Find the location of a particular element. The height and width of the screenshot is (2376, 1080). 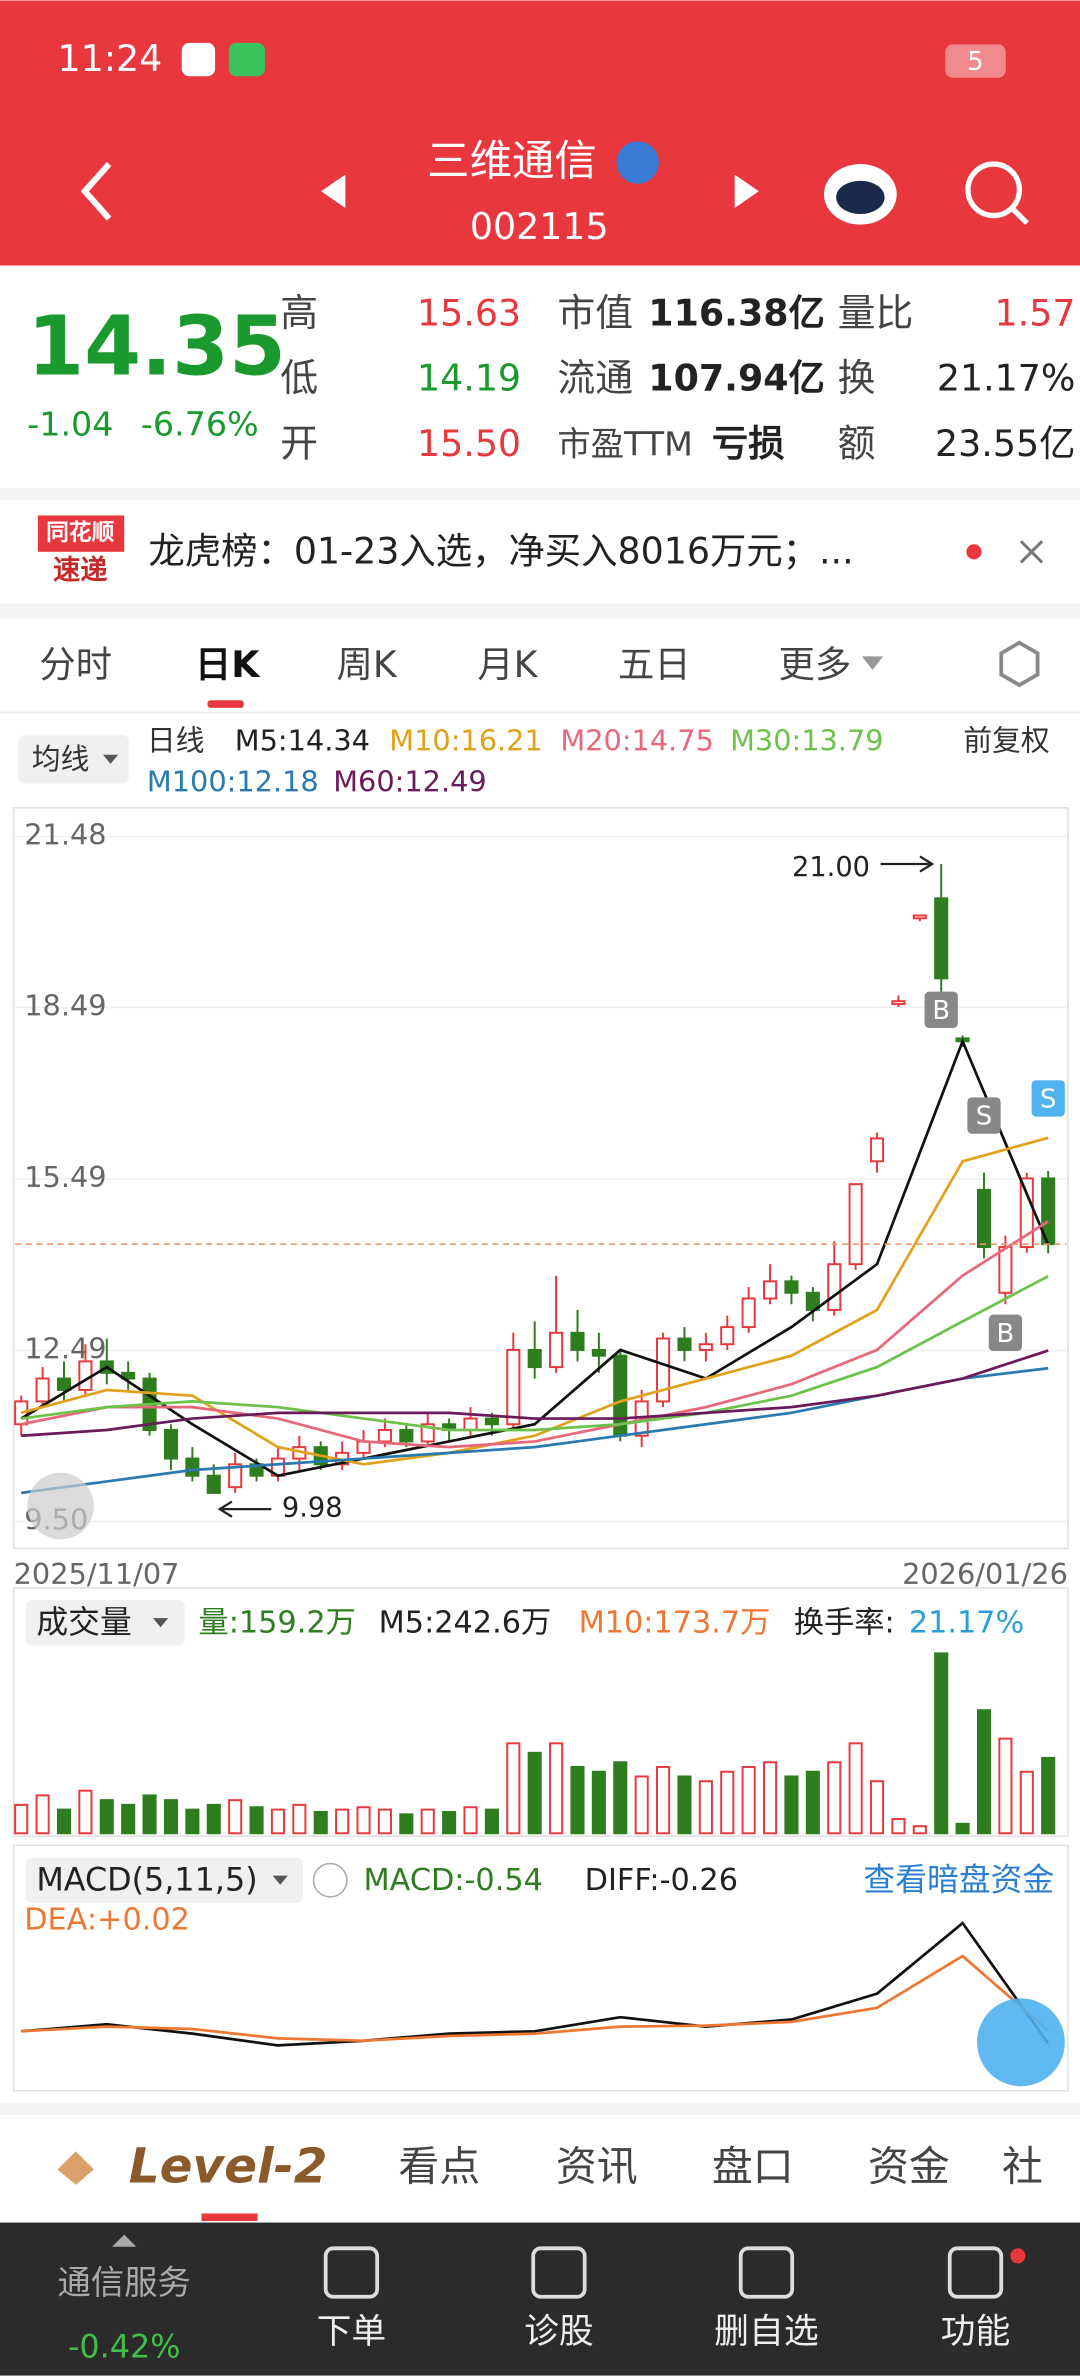

assistant-face is located at coordinates (860, 197).